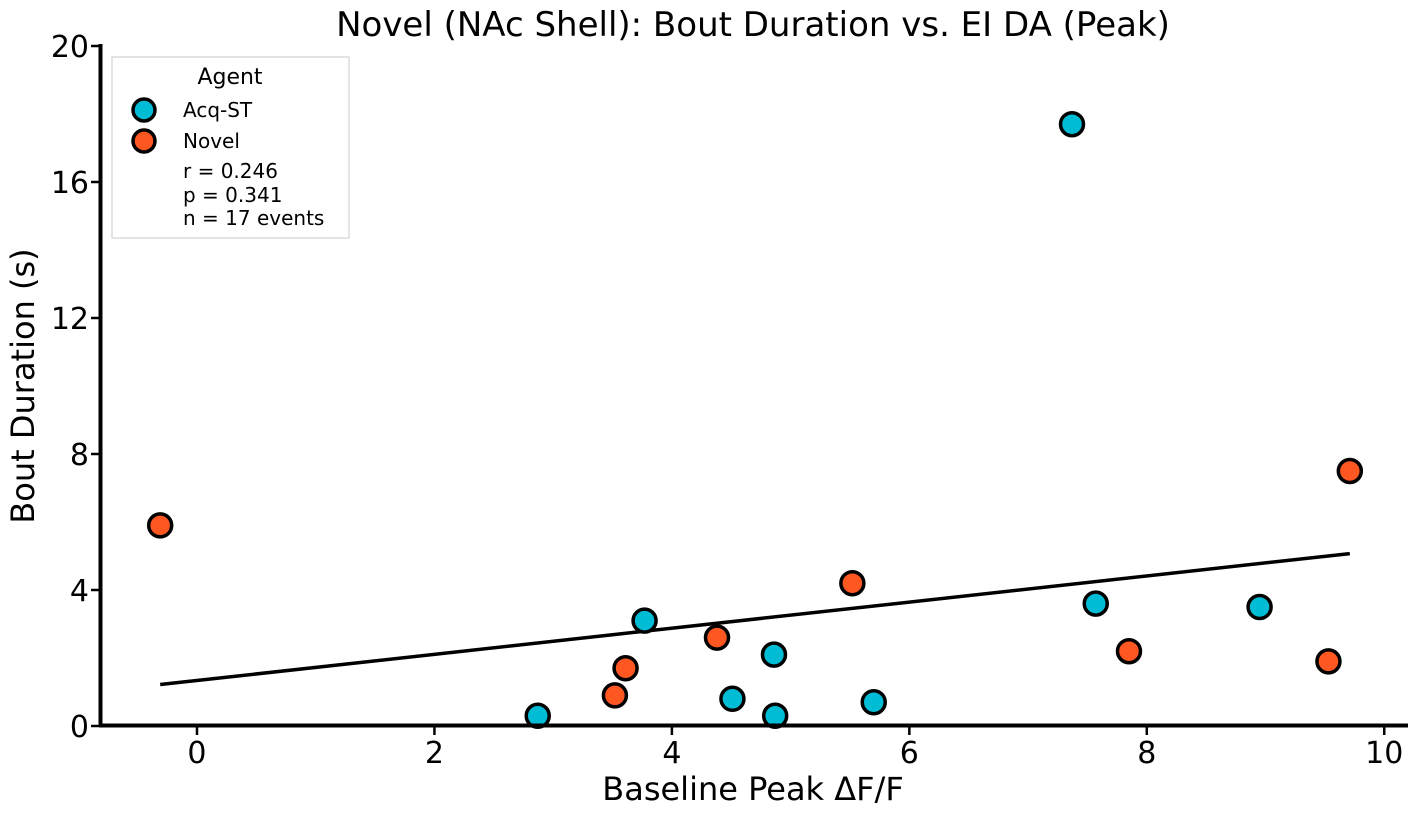 This screenshot has width=1416, height=817. I want to click on legend-label-acq-st: Acq-ST, so click(218, 110).